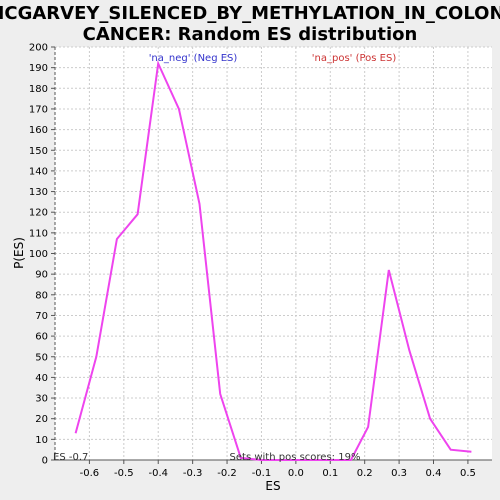  Describe the element at coordinates (38, 254) in the screenshot. I see `y-tick-label: 100` at that location.